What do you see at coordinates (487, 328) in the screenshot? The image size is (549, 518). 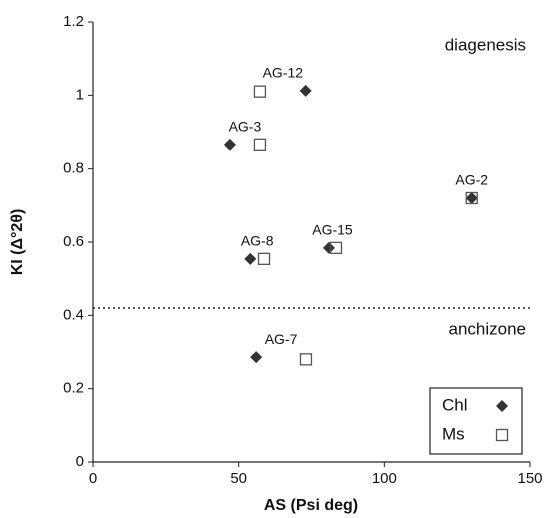 I see `region-label: anchizone` at bounding box center [487, 328].